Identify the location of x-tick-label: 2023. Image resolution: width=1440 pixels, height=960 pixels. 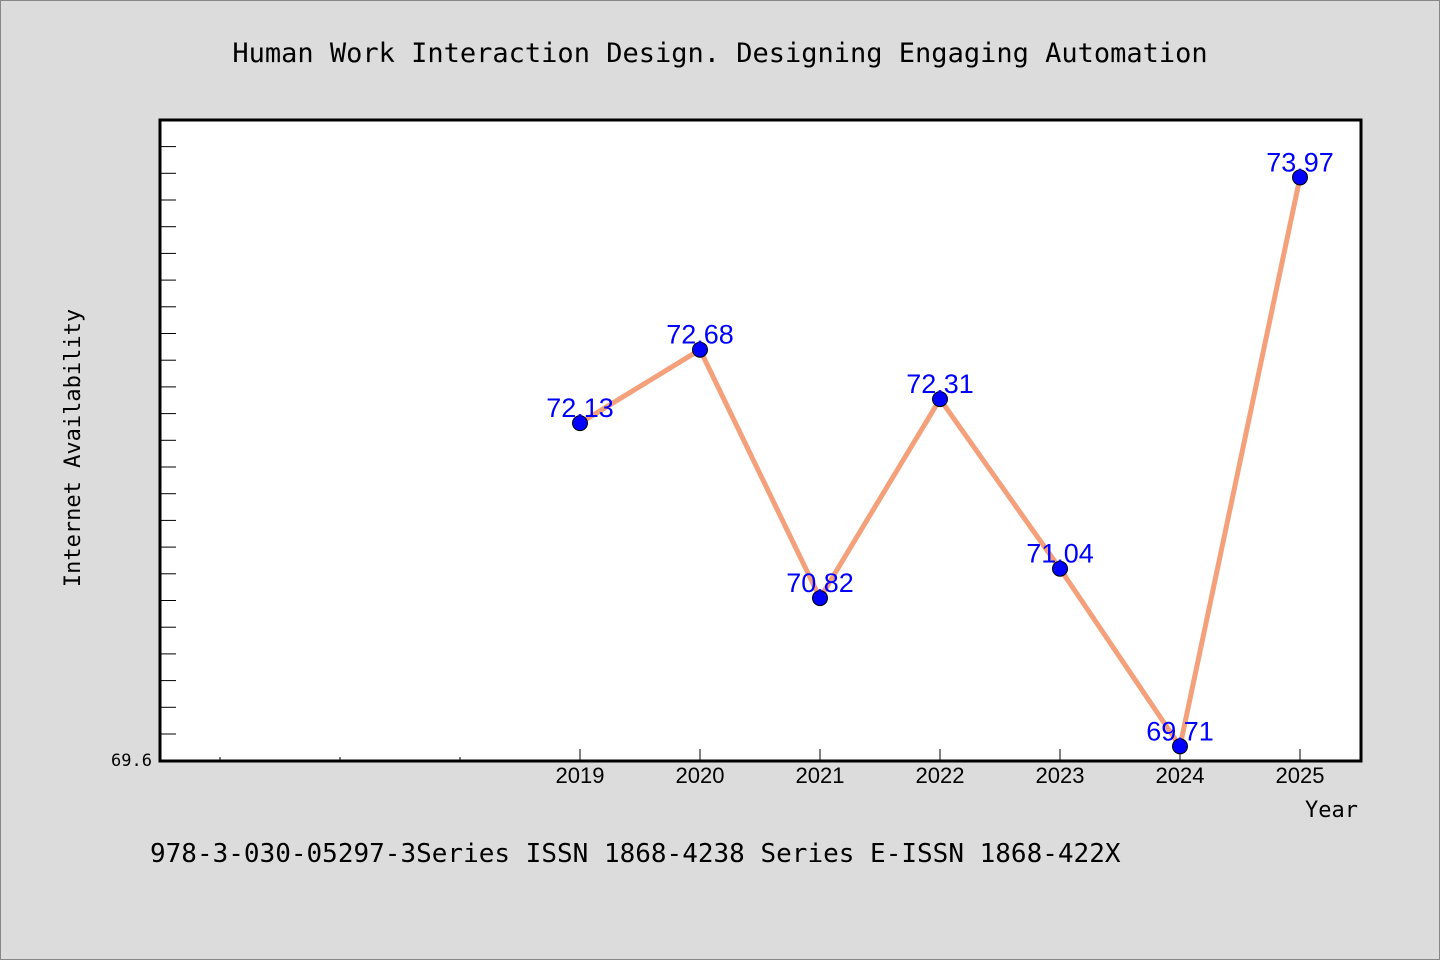
(1060, 775).